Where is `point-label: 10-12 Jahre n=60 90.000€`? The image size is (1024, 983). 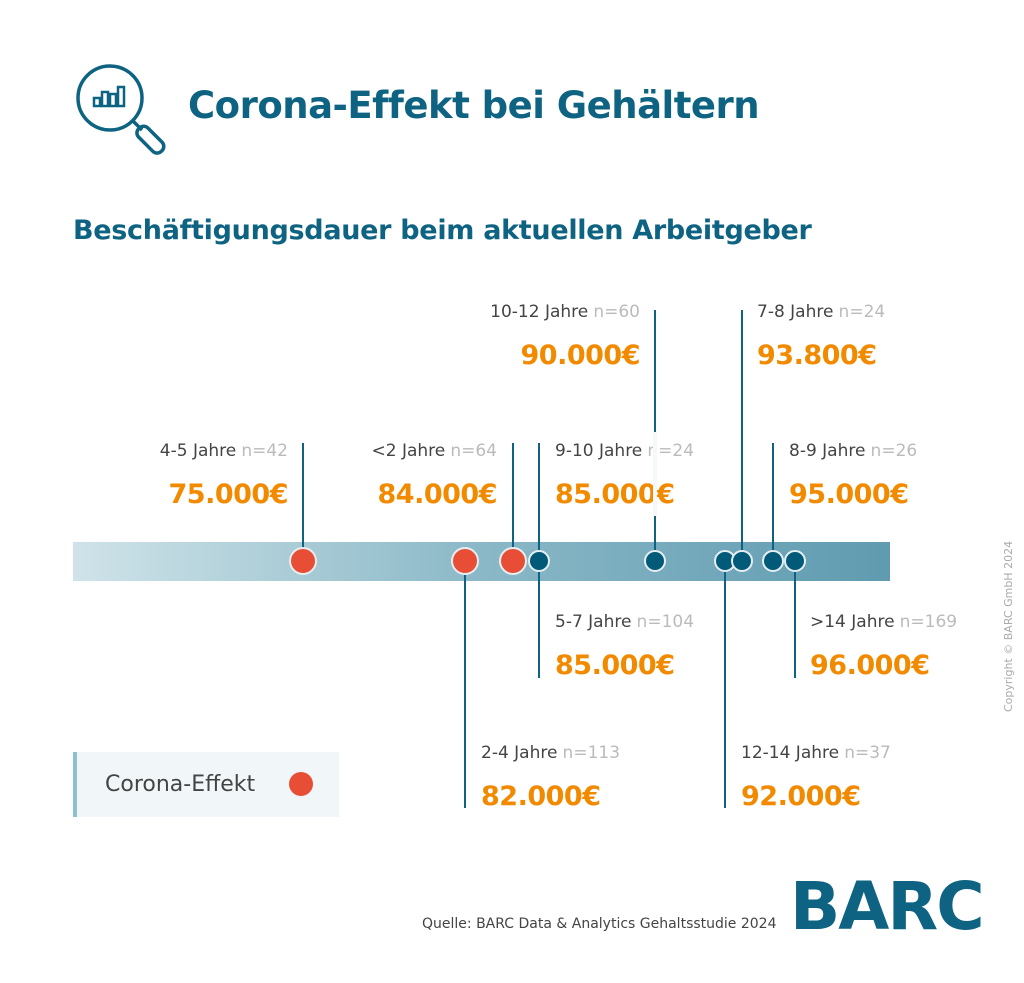
point-label: 10-12 Jahre n=60 90.000€ is located at coordinates (565, 336).